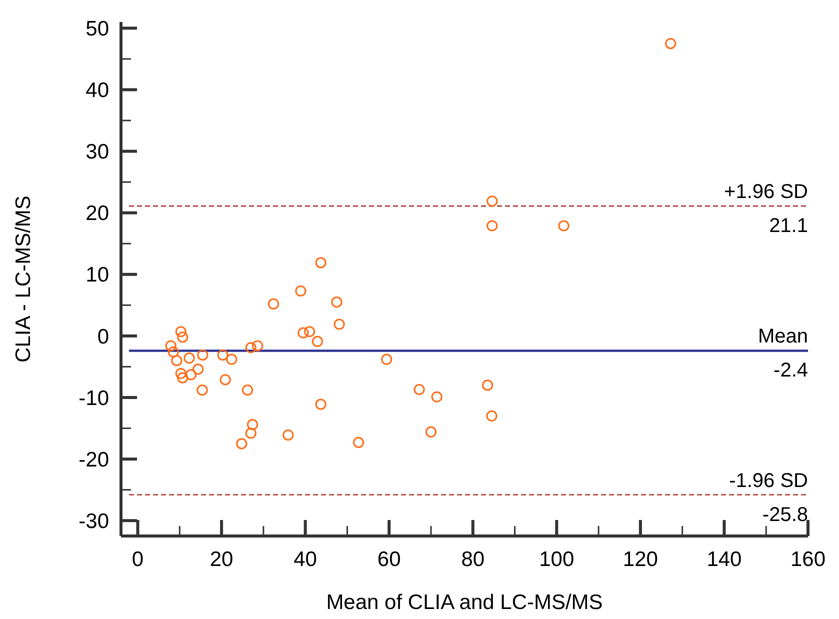 Image resolution: width=839 pixels, height=619 pixels. What do you see at coordinates (785, 515) in the screenshot?
I see `annotation: -25.8` at bounding box center [785, 515].